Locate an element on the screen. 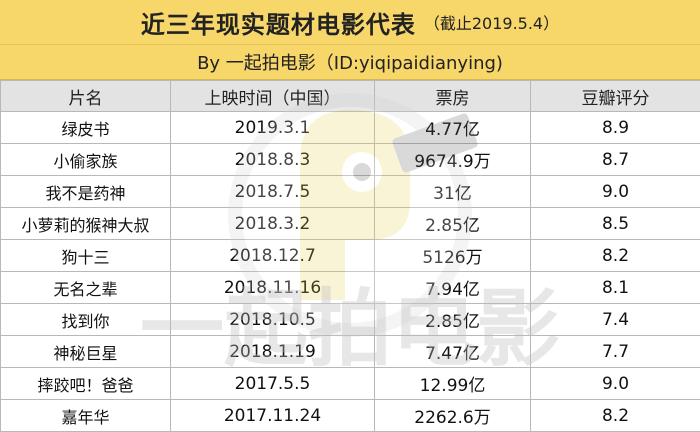 The height and width of the screenshot is (432, 700). byline: By 一起拍电影（ID:yiqipaidianying) is located at coordinates (350, 62).